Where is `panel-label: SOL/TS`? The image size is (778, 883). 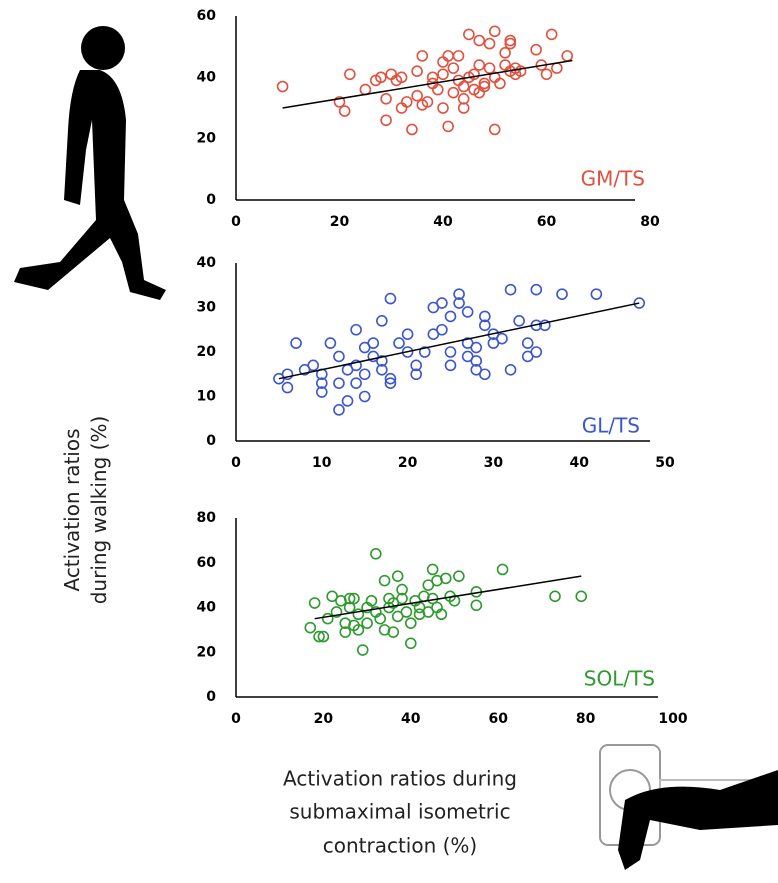
panel-label: SOL/TS is located at coordinates (619, 679).